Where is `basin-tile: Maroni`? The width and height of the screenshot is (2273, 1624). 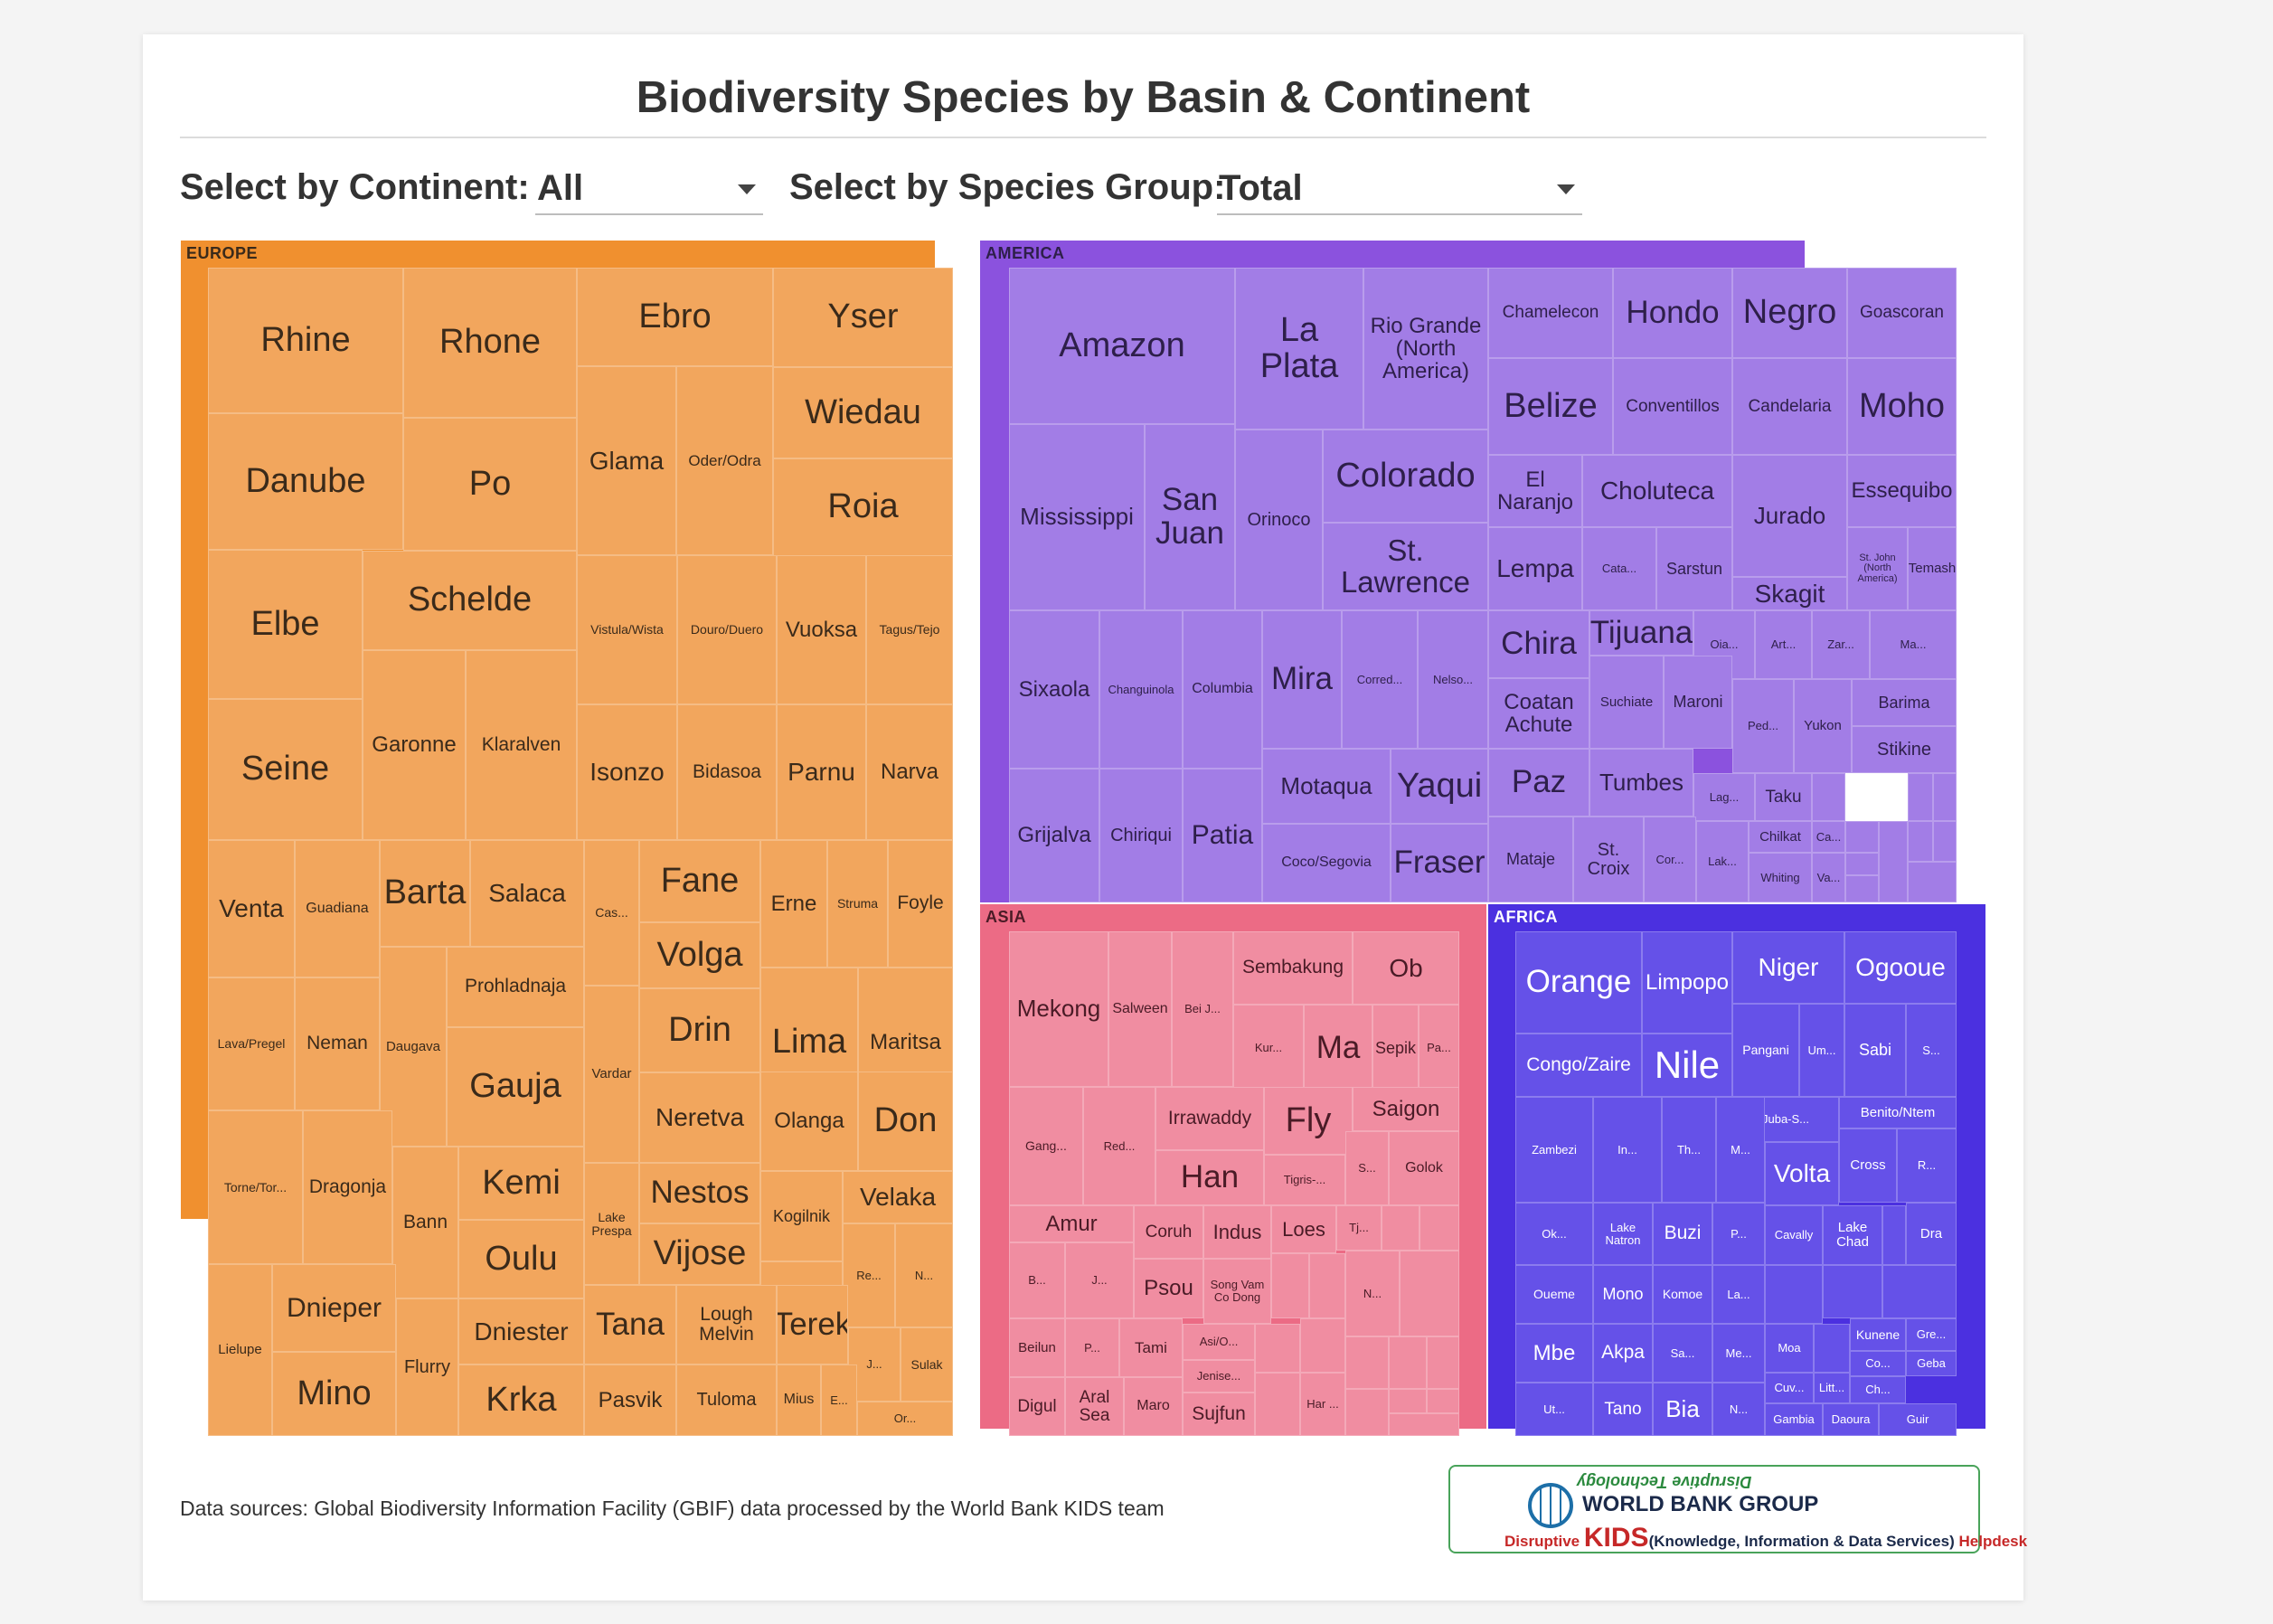
basin-tile: Maroni is located at coordinates (1698, 703).